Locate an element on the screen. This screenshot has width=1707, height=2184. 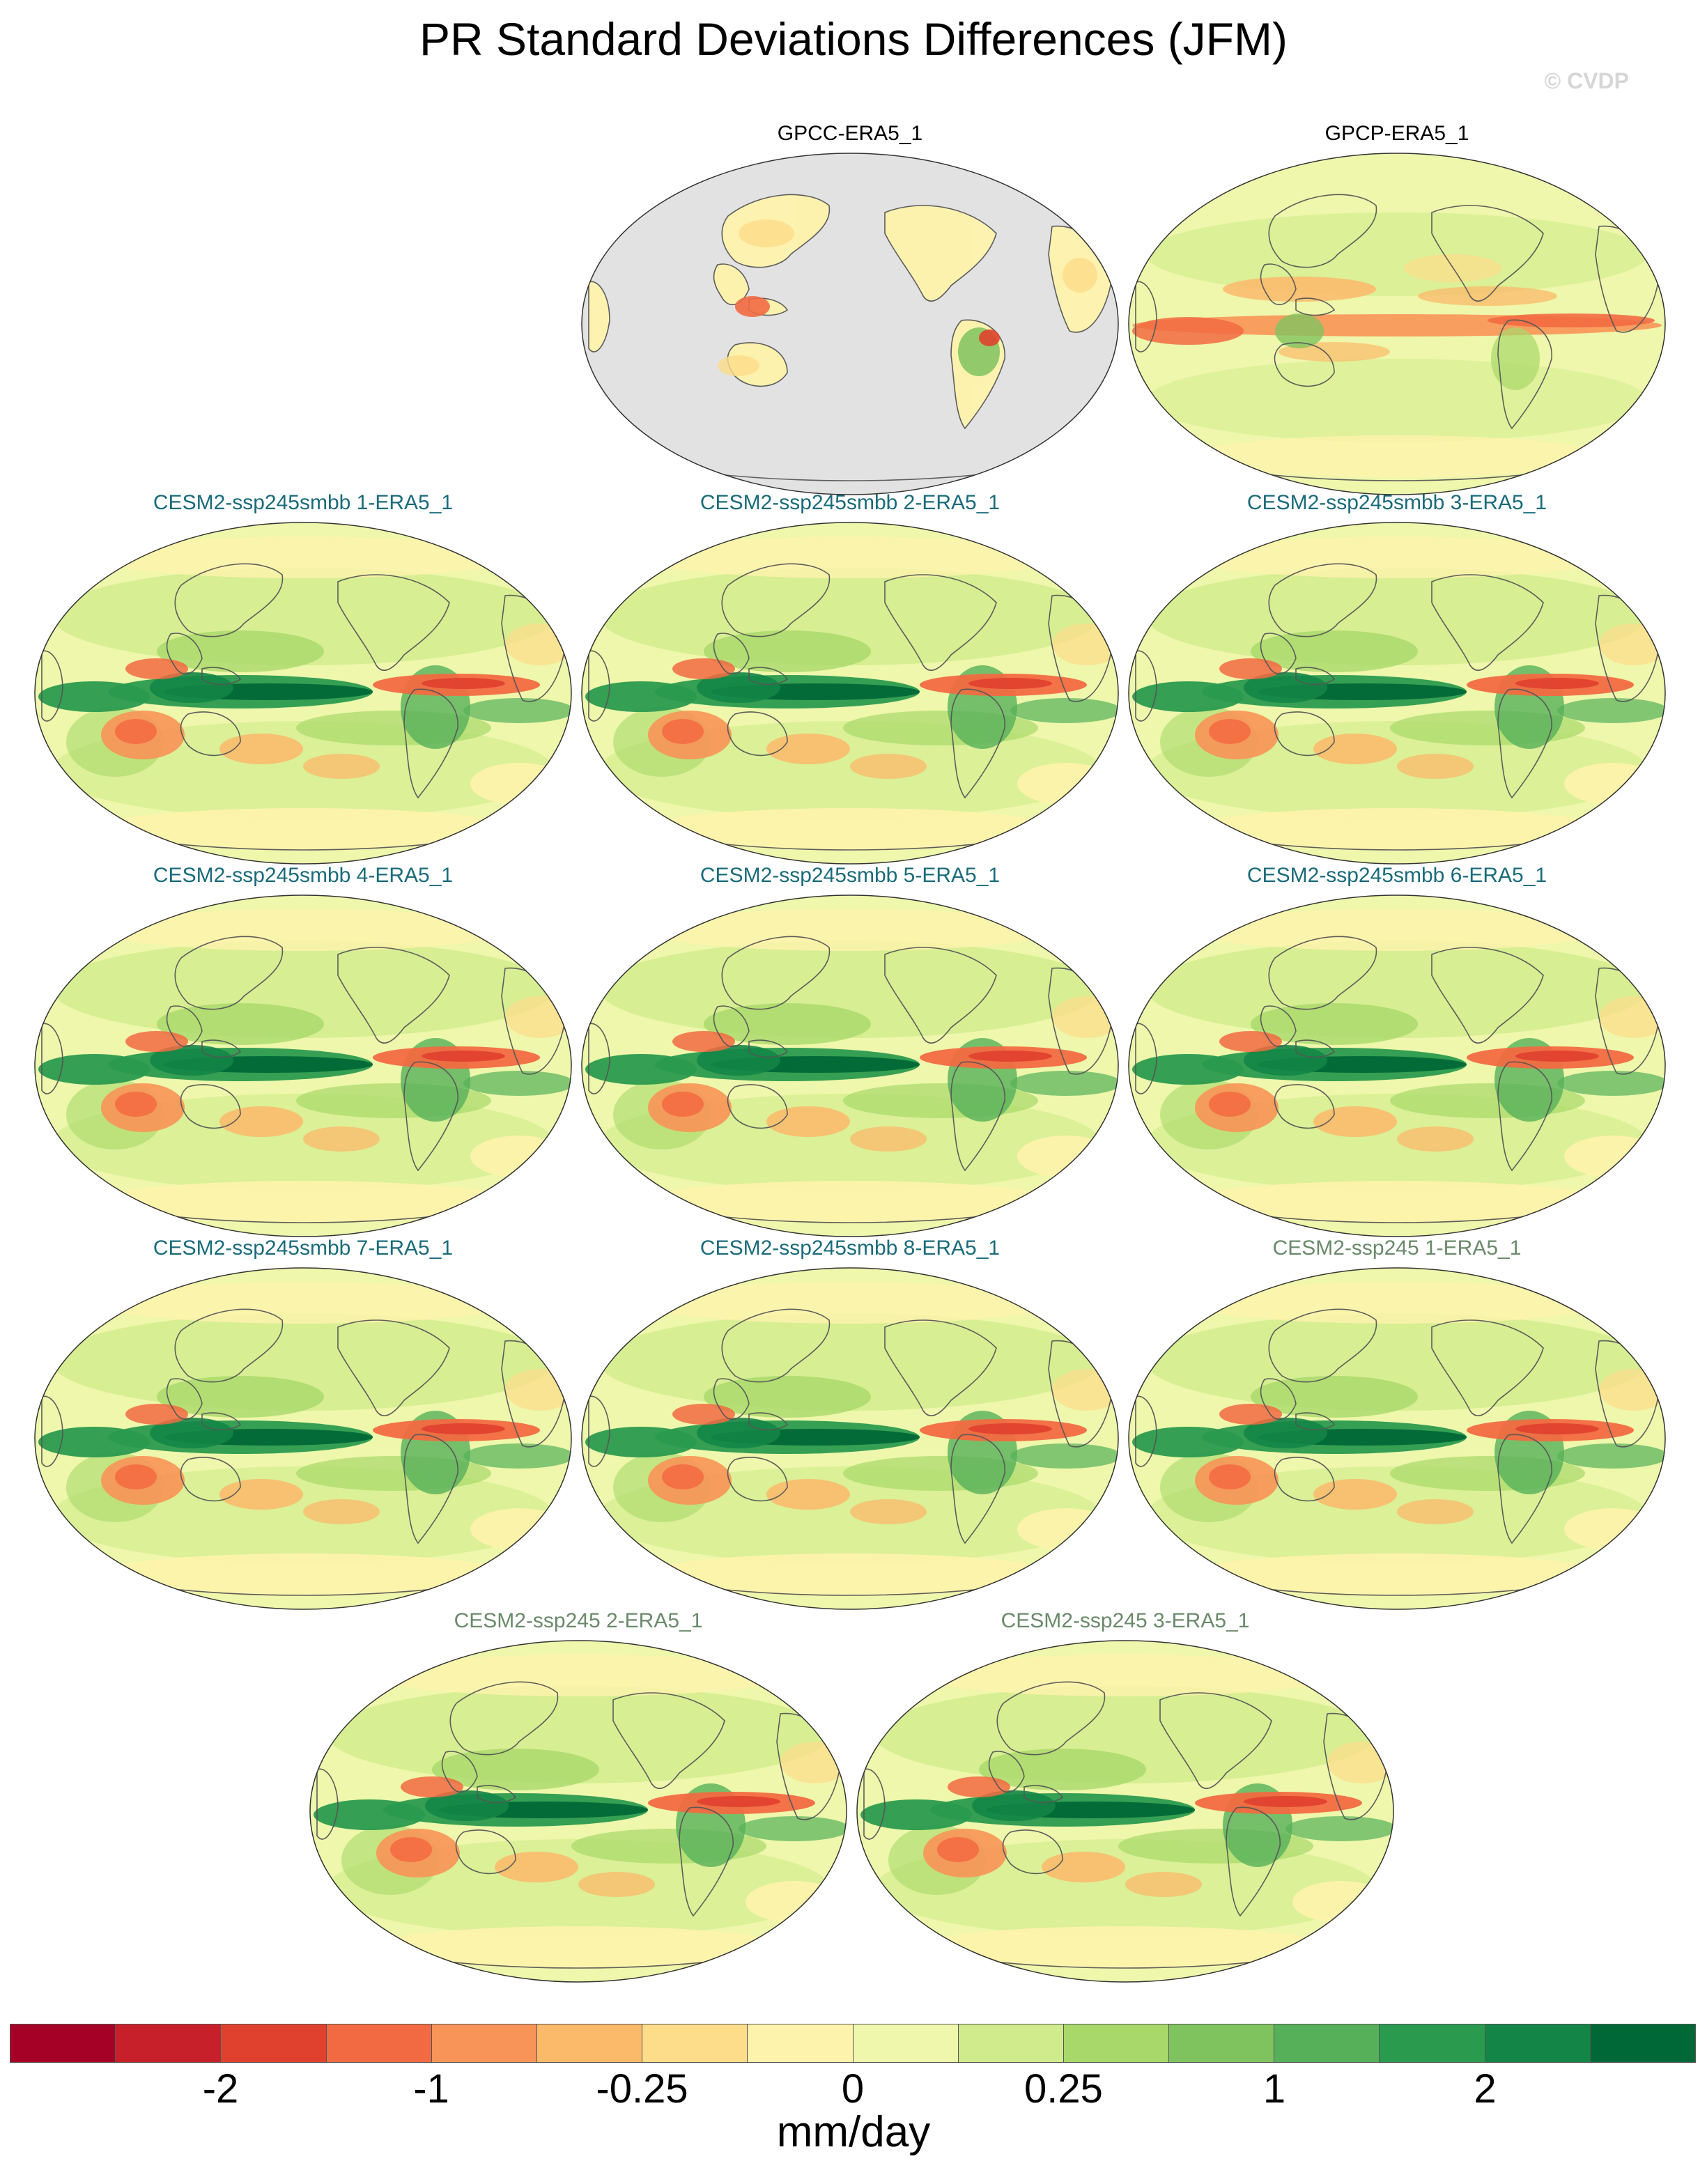
panel-label: CESM2-ssp245 2-ERA5_1 is located at coordinates (578, 1620).